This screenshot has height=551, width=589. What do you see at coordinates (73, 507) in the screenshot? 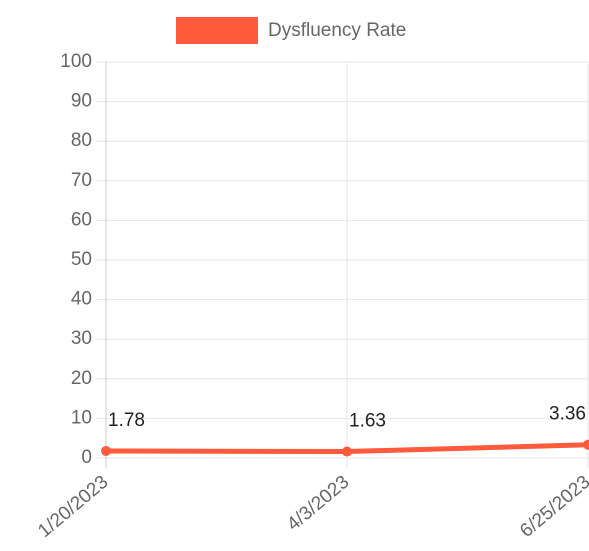
I see `x-tick-label: 1/20/2023` at bounding box center [73, 507].